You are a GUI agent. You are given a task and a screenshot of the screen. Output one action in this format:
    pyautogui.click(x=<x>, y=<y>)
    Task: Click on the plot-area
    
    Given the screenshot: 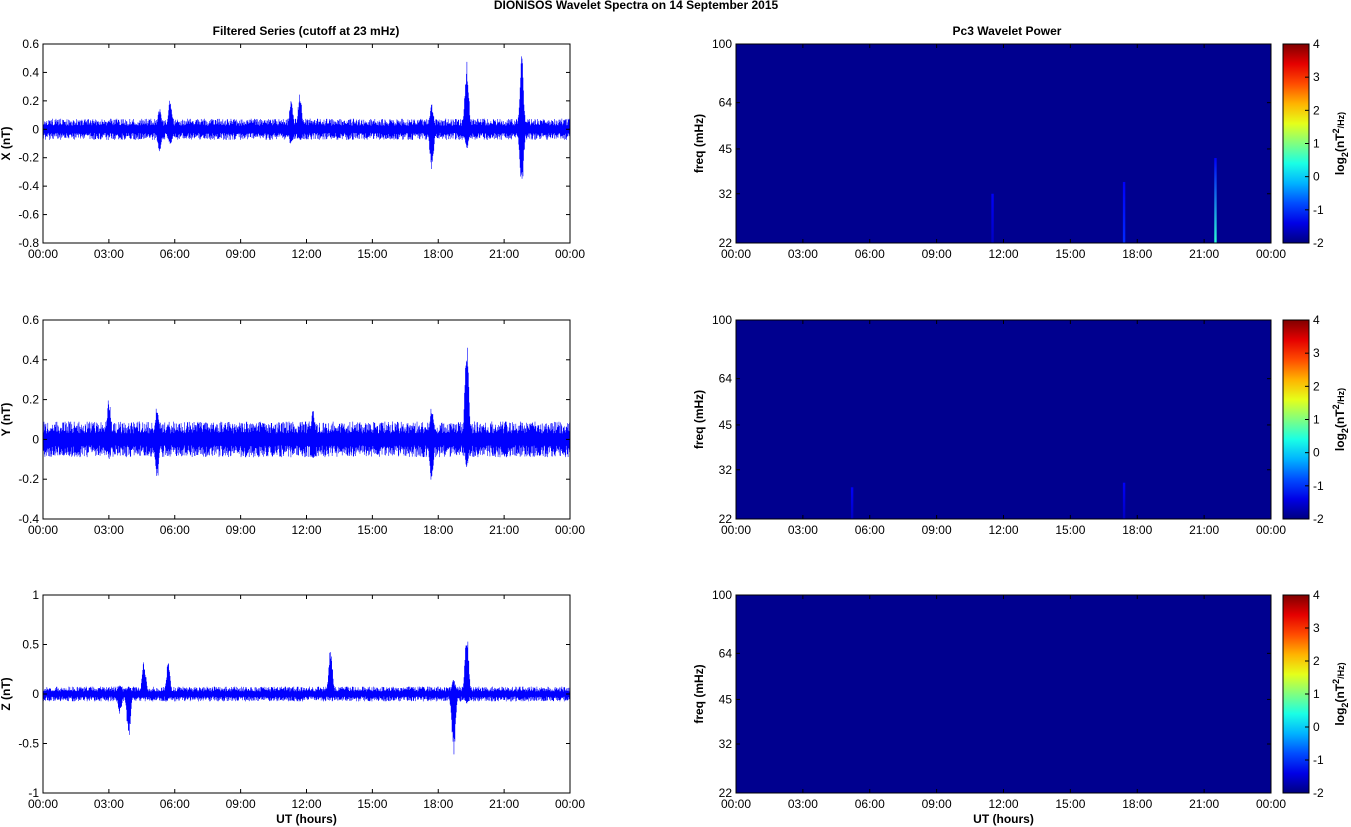 What is the action you would take?
    pyautogui.click(x=306, y=419)
    